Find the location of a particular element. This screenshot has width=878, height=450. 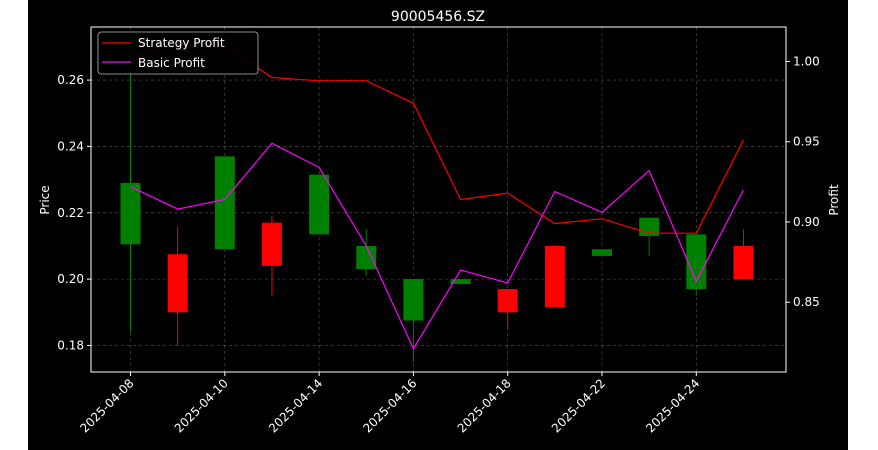

legend-basic-label: Basic Profit is located at coordinates (171, 63).